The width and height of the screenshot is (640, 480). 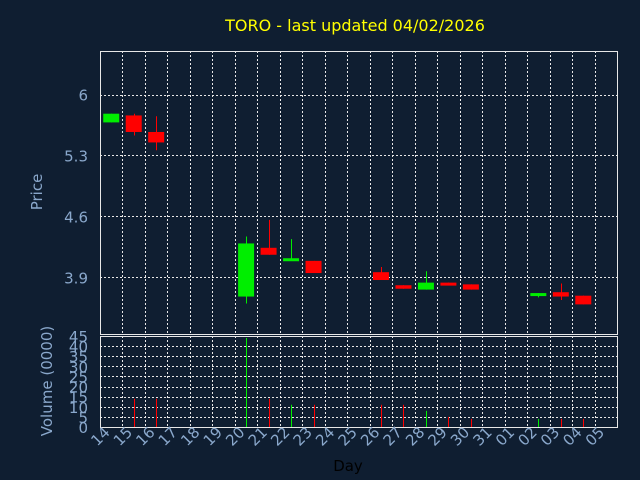 I want to click on volume-bars, so click(x=359, y=382).